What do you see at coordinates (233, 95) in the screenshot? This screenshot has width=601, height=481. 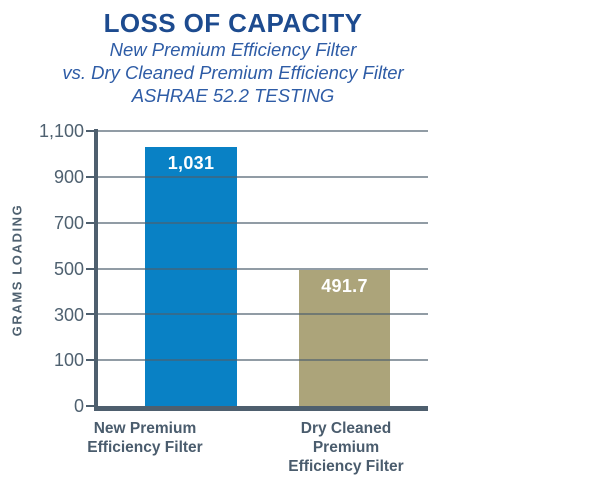 I see `chart-subtitle-line-3: ASHRAE 52.2 TESTING` at bounding box center [233, 95].